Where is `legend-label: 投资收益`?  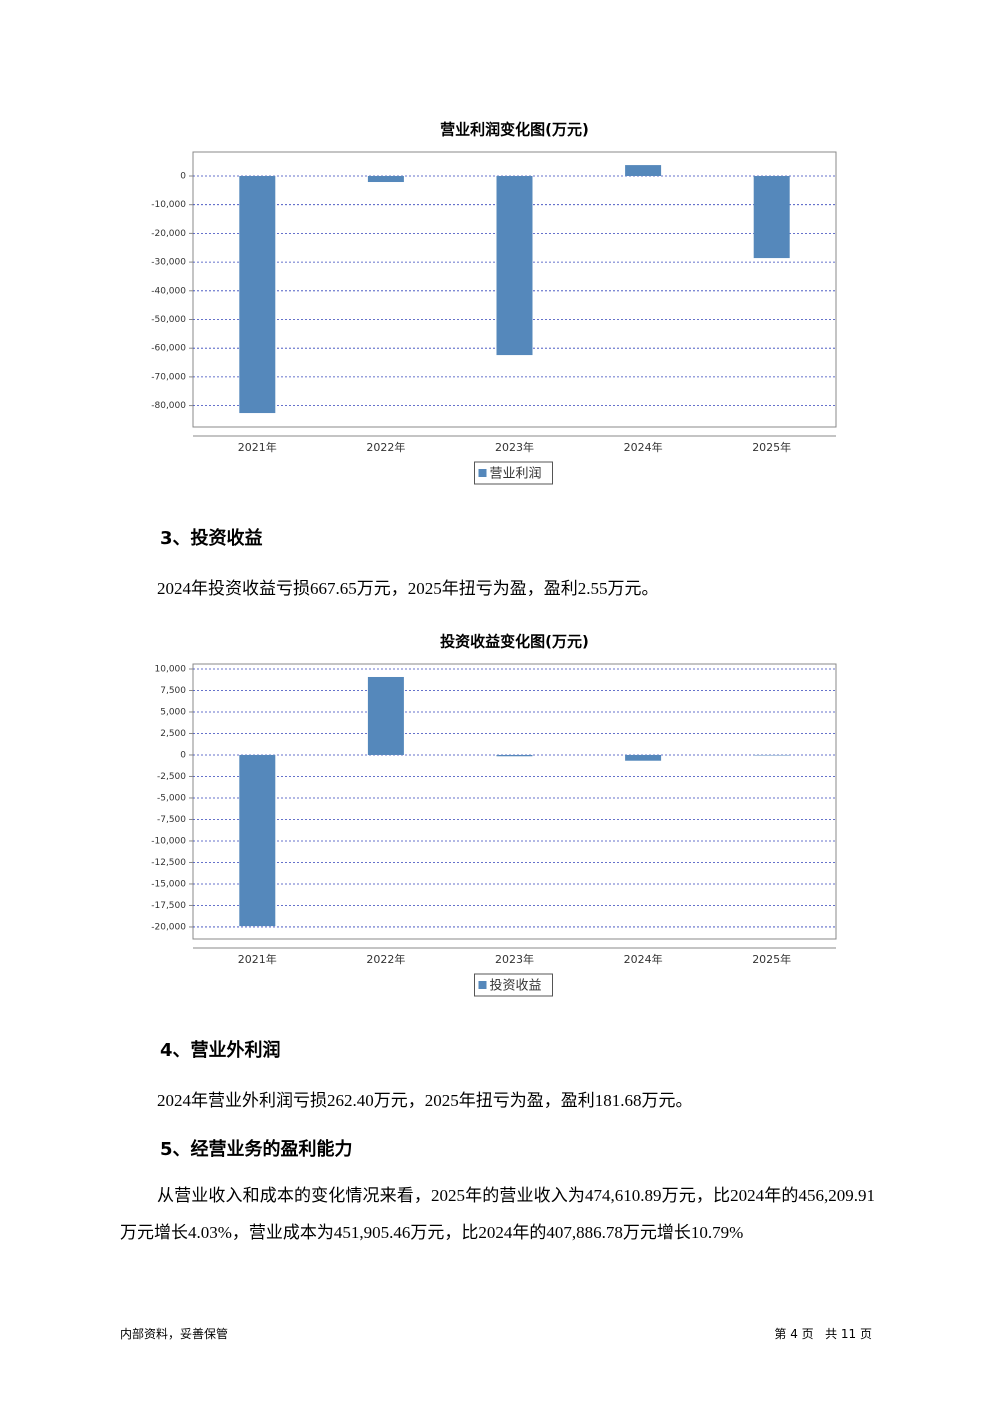
legend-label: 投资收益 is located at coordinates (516, 986).